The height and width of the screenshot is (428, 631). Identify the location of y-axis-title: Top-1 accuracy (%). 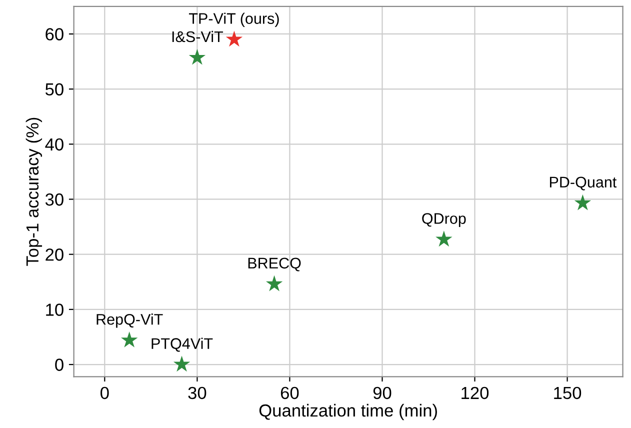
(34, 192).